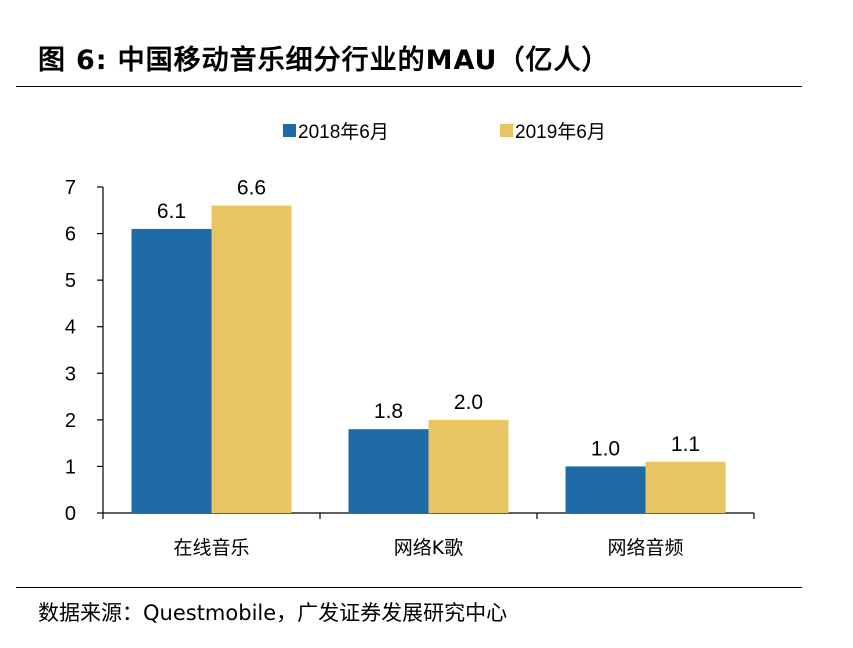 This screenshot has width=853, height=648. I want to click on data-label: 6.6, so click(251, 188).